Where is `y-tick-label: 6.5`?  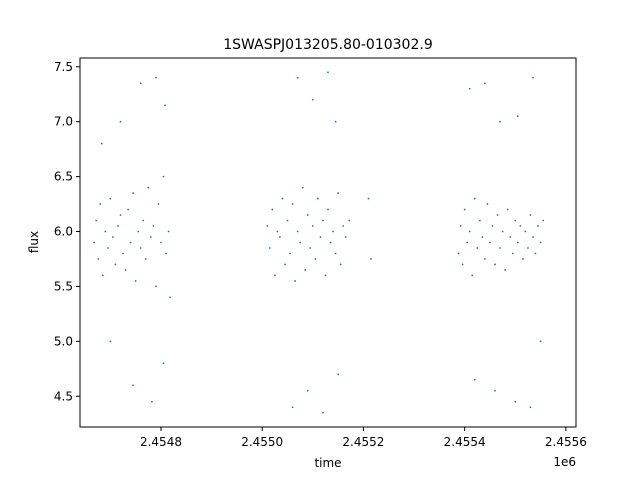 y-tick-label: 6.5 is located at coordinates (63, 177).